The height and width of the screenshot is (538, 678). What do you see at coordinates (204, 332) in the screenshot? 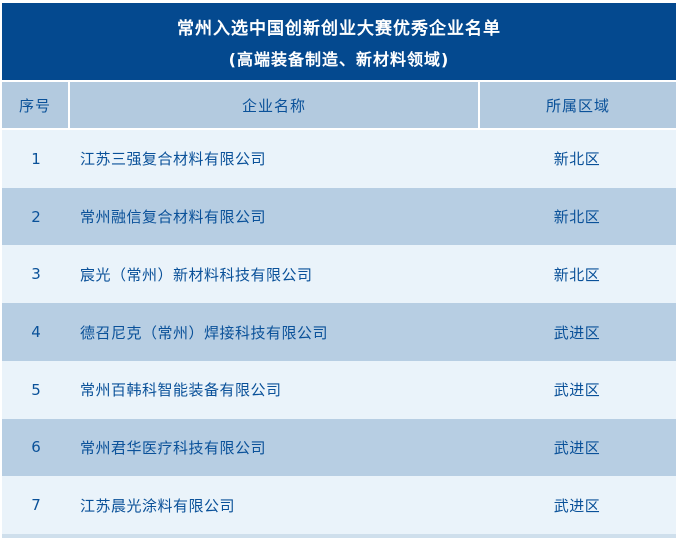
I see `company-name: 德召尼克（常州）焊接科技有限公司` at bounding box center [204, 332].